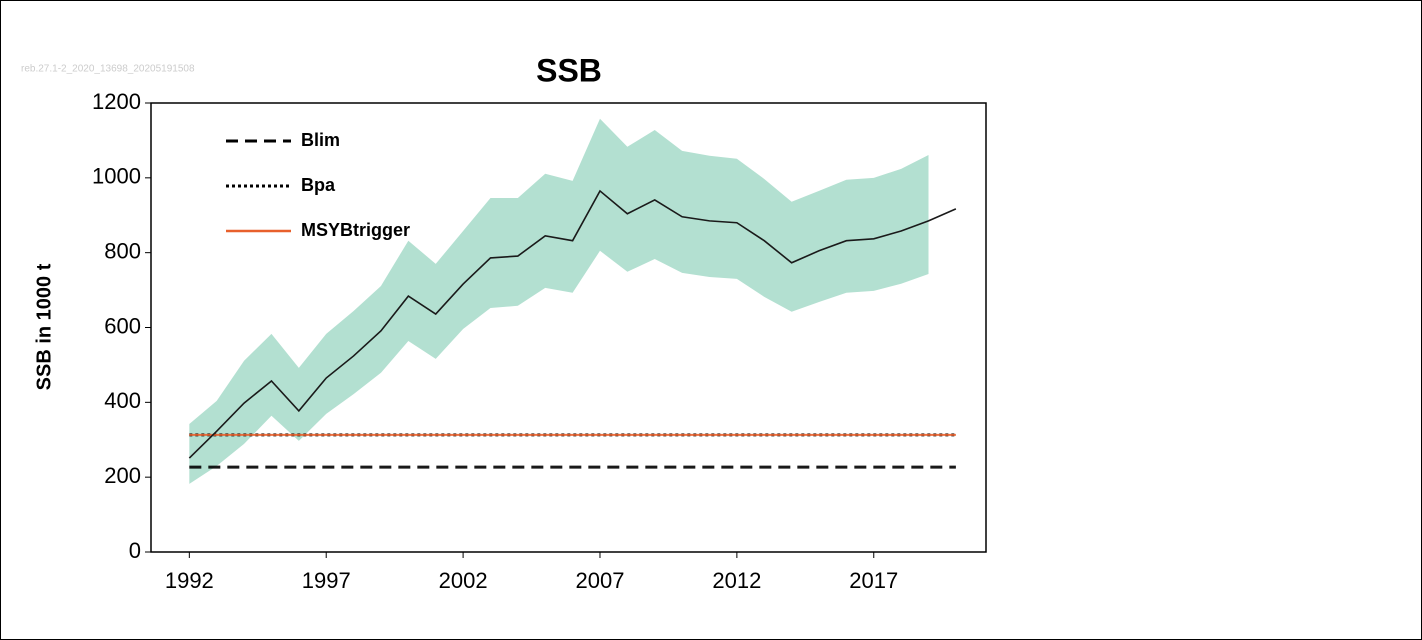 The width and height of the screenshot is (1422, 640). What do you see at coordinates (569, 70) in the screenshot?
I see `chart-title: SSB` at bounding box center [569, 70].